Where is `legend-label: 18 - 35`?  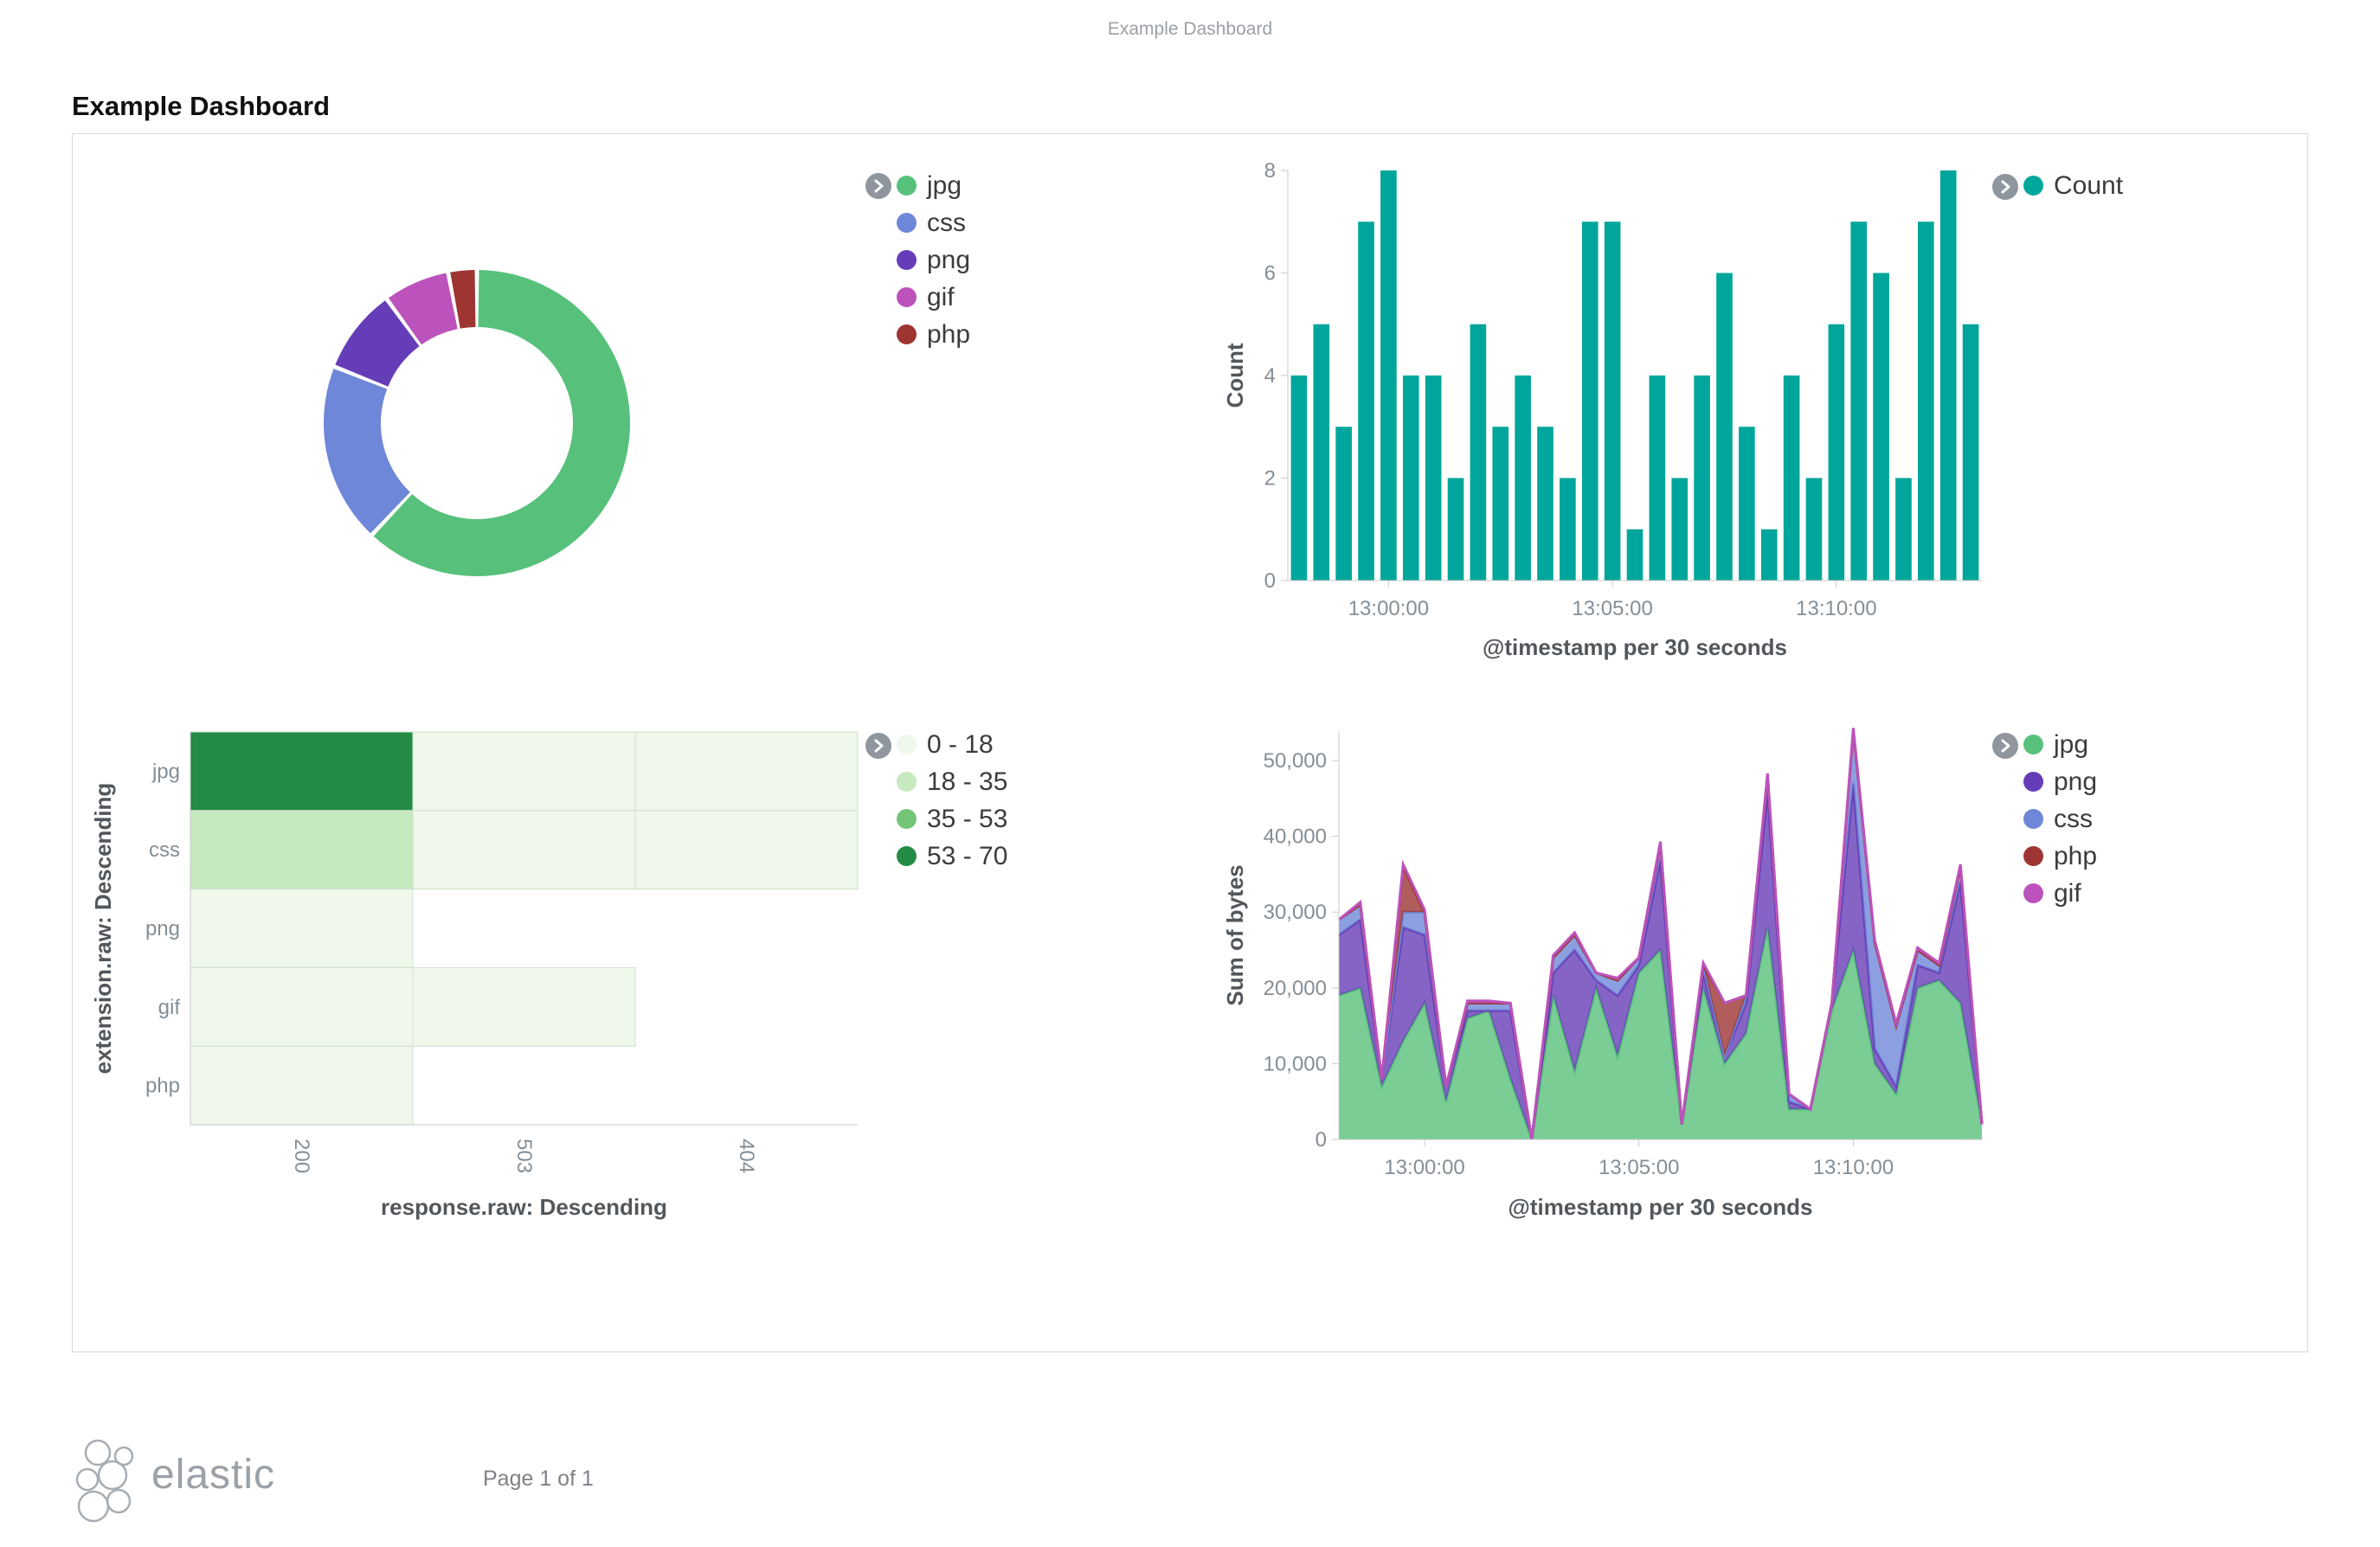
legend-label: 18 - 35 is located at coordinates (967, 781).